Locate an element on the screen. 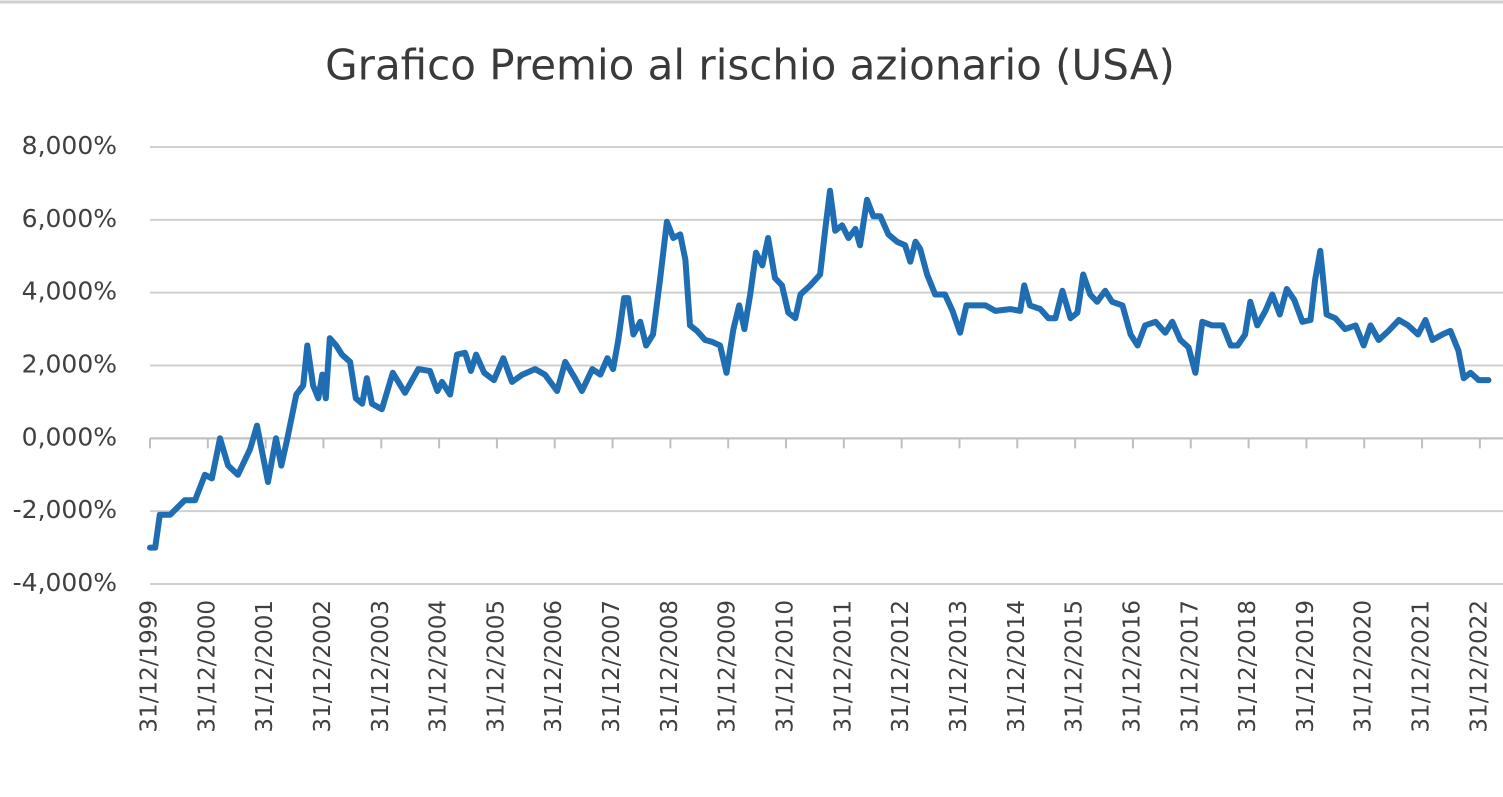 The image size is (1503, 797). x-tick-label: 31/12/2006 is located at coordinates (554, 666).